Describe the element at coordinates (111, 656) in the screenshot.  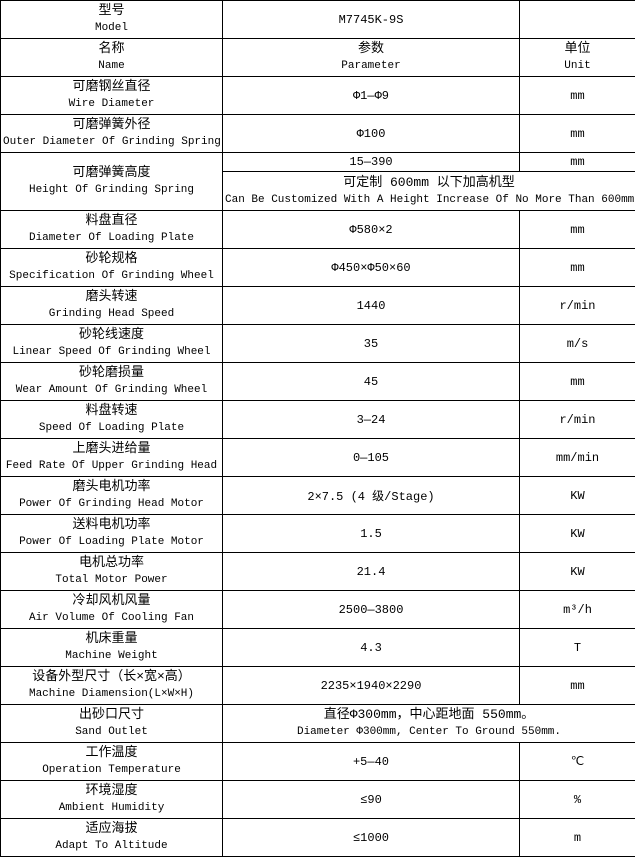
I see `row-name-cell-en: Machine Weight` at that location.